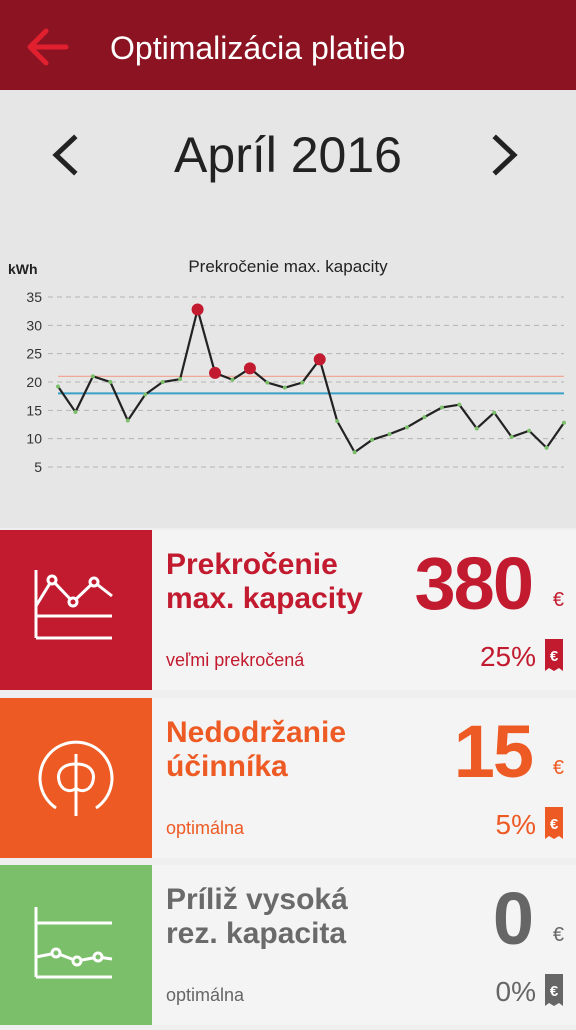  I want to click on y-axis-label: kWh, so click(23, 269).